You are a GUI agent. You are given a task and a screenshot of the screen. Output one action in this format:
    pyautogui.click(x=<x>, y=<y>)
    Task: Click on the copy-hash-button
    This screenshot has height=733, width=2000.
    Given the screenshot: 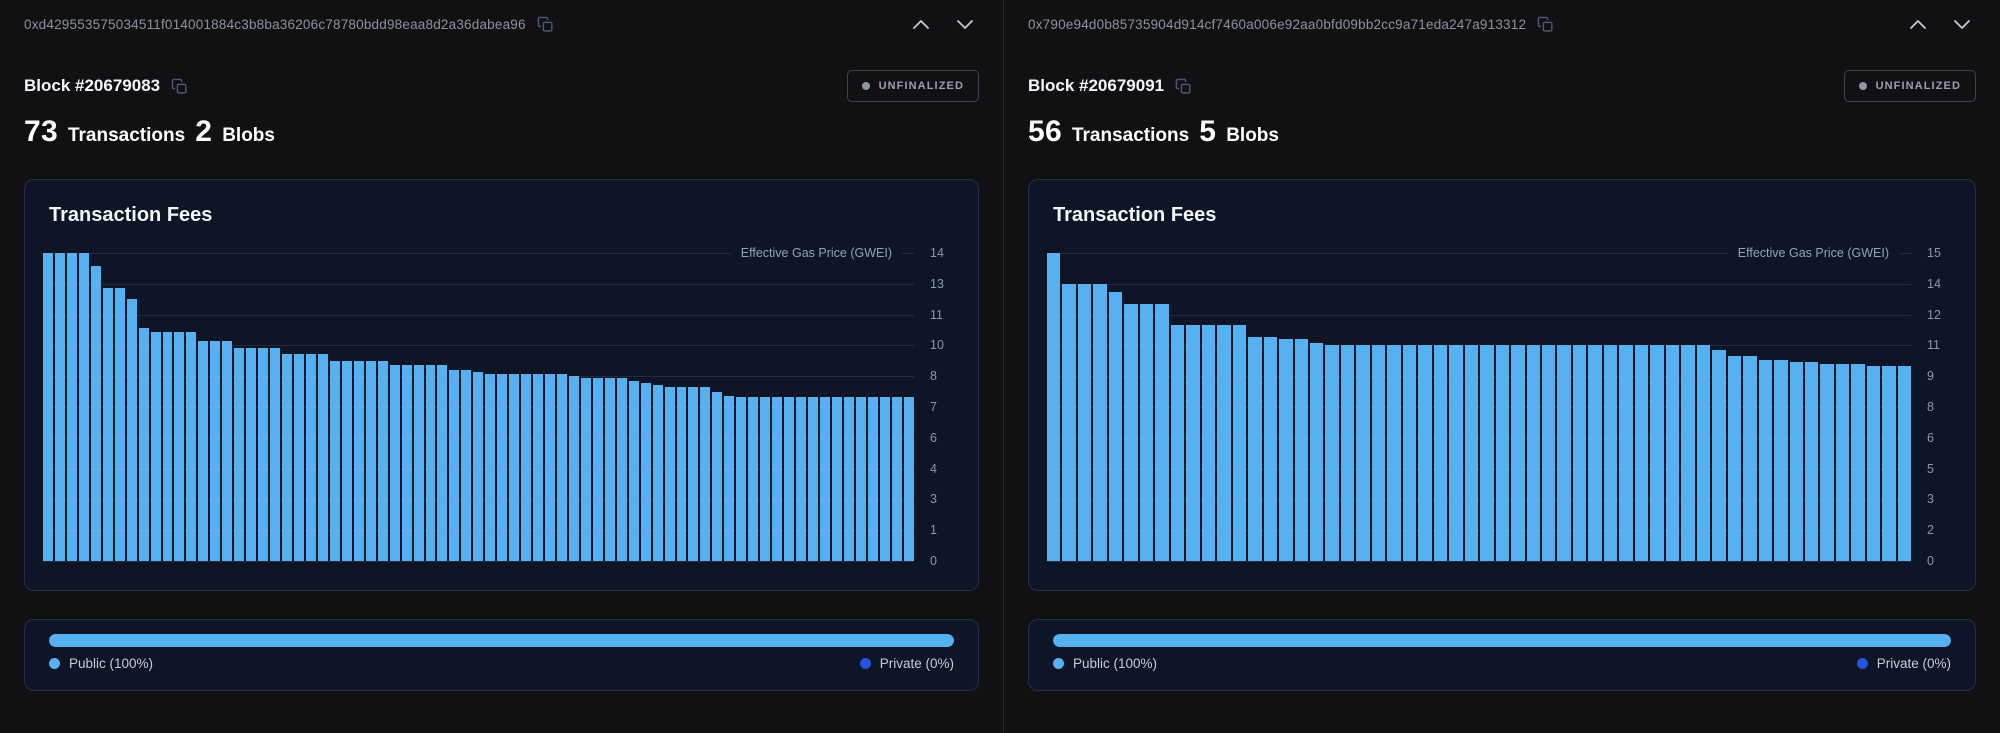 What is the action you would take?
    pyautogui.click(x=1545, y=24)
    